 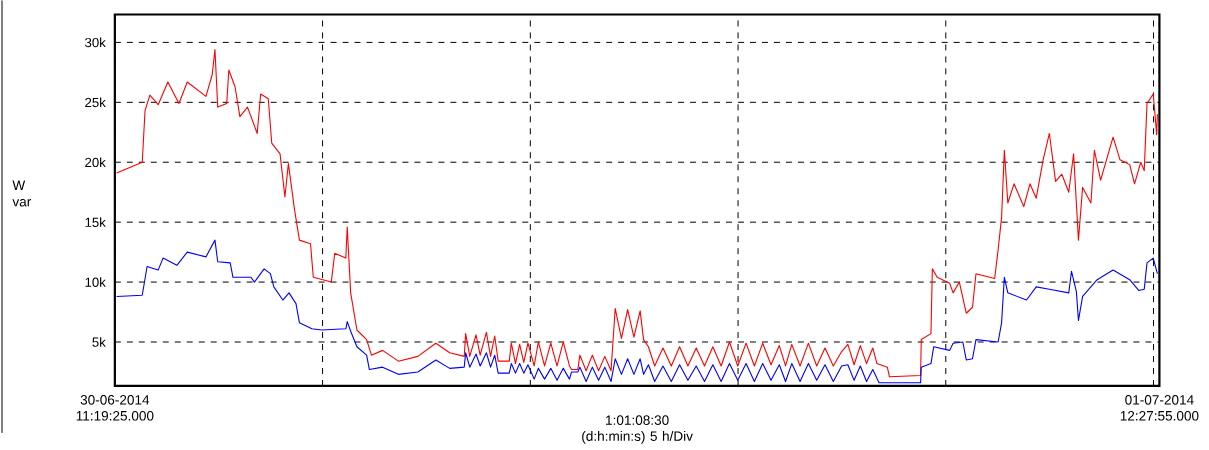 What do you see at coordinates (99, 342) in the screenshot?
I see `y-tick-label: 5k` at bounding box center [99, 342].